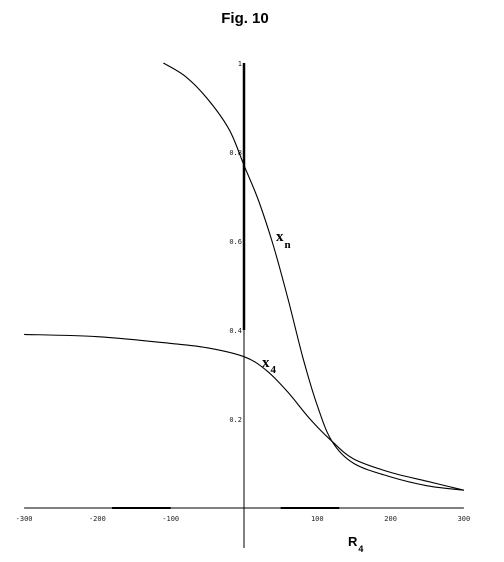 The width and height of the screenshot is (504, 562). What do you see at coordinates (170, 519) in the screenshot?
I see `x-tick-label: -100` at bounding box center [170, 519].